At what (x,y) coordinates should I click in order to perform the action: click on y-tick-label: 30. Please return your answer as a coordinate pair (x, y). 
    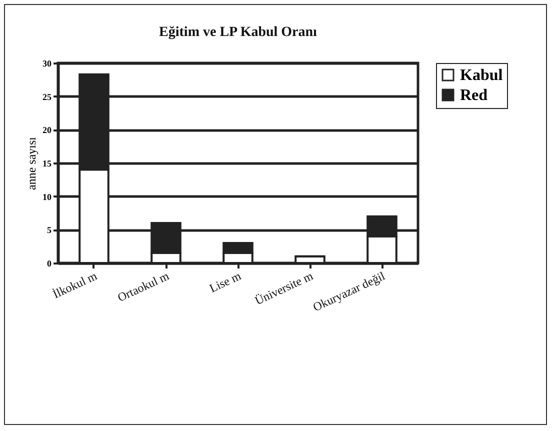
    Looking at the image, I should click on (47, 63).